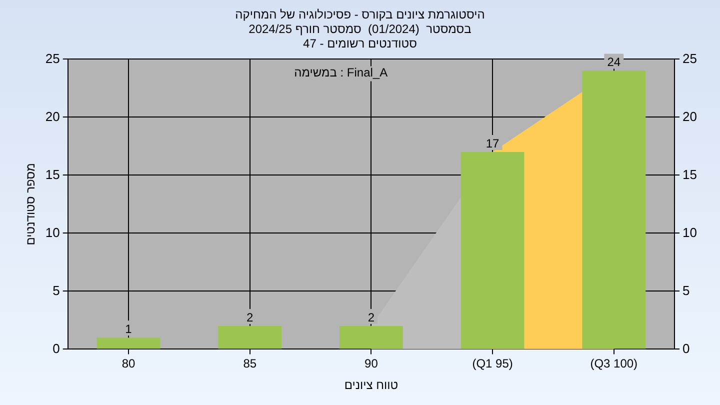 The image size is (720, 405). Describe the element at coordinates (690, 116) in the screenshot. I see `y2-tick-label: 20` at that location.